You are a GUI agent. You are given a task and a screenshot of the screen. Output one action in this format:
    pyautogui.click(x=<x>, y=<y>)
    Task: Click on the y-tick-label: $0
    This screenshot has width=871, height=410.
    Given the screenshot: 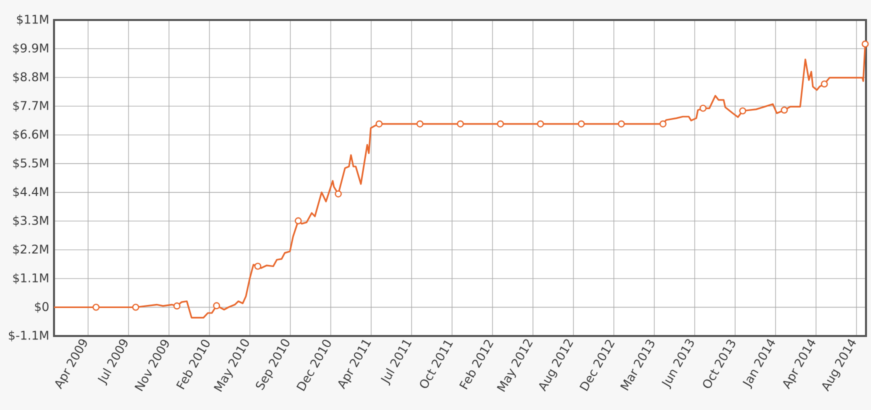 What is the action you would take?
    pyautogui.click(x=42, y=307)
    